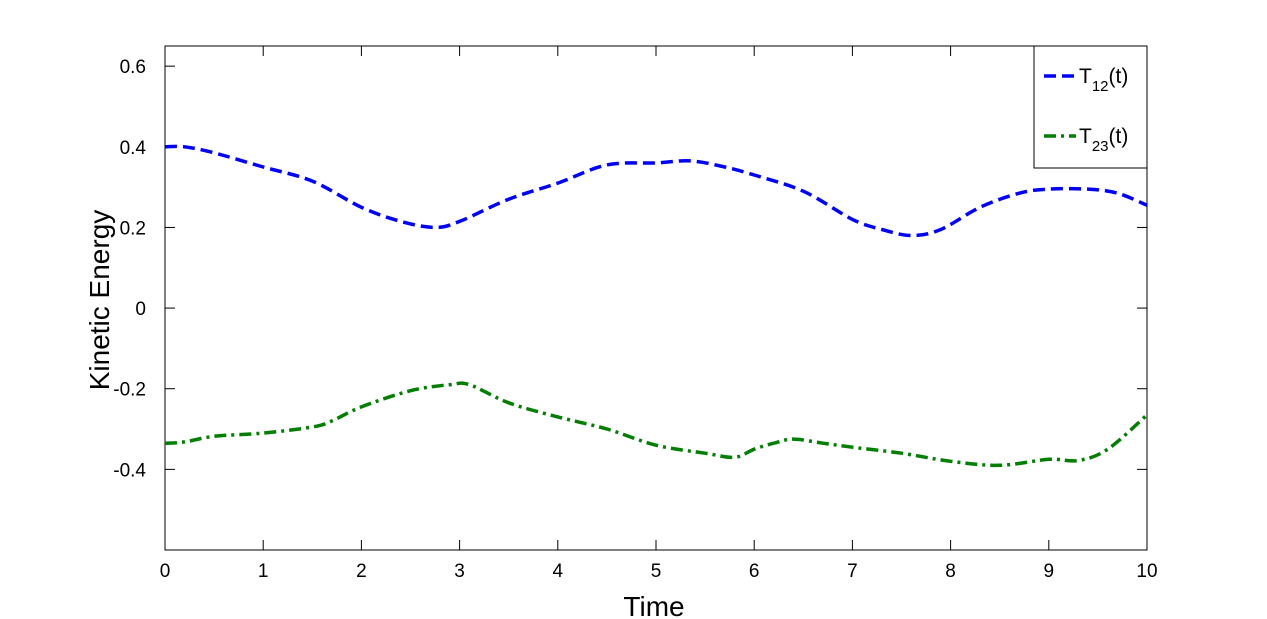 The image size is (1267, 619). What do you see at coordinates (1100, 86) in the screenshot?
I see `legend-label-subscript: 12` at bounding box center [1100, 86].